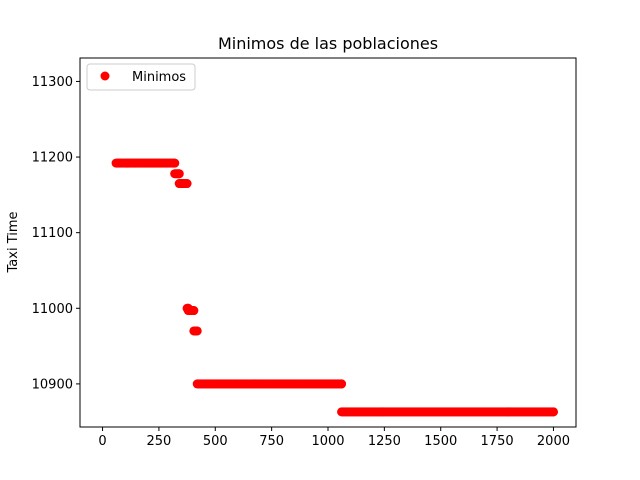 Image resolution: width=640 pixels, height=480 pixels. What do you see at coordinates (105, 76) in the screenshot?
I see `legend-marker` at bounding box center [105, 76].